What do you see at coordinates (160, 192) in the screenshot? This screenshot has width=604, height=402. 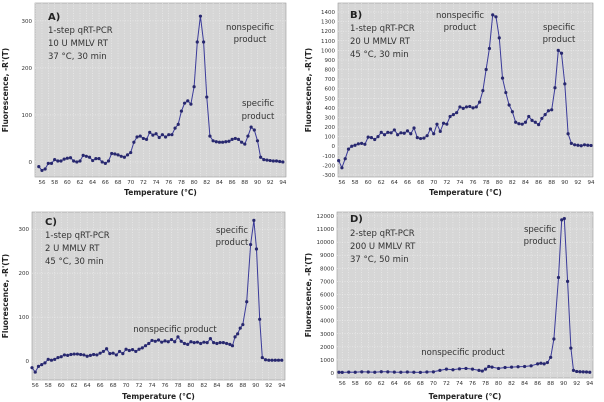 I see `x-axis-label: Temperature (°C)` at bounding box center [160, 192].